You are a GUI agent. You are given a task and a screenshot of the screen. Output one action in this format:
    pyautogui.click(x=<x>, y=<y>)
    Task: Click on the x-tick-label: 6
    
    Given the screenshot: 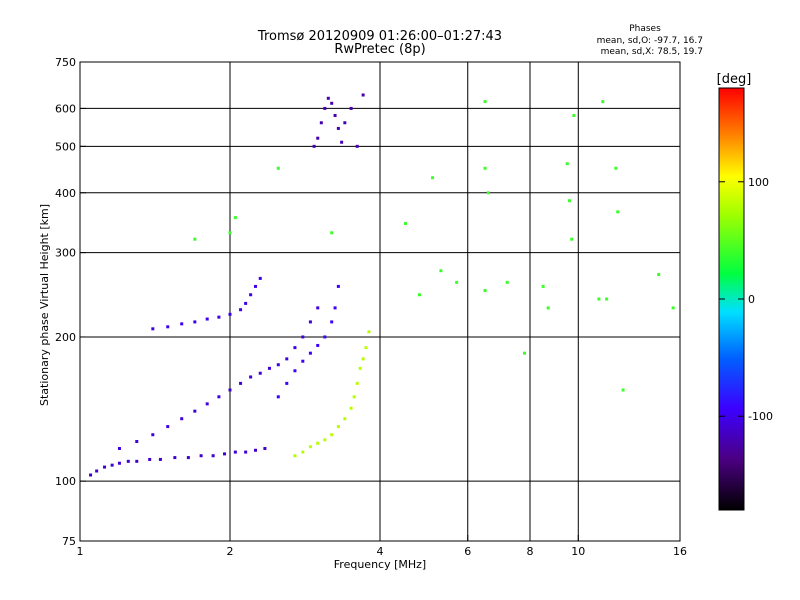 What is the action you would take?
    pyautogui.click(x=467, y=551)
    